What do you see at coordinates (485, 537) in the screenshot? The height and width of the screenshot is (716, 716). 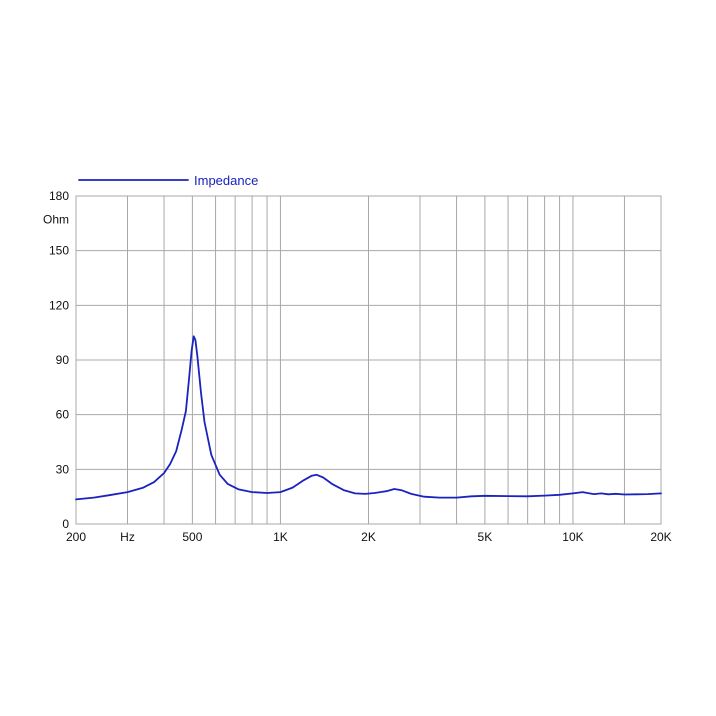 I see `x-tick-label: 5K` at bounding box center [485, 537].